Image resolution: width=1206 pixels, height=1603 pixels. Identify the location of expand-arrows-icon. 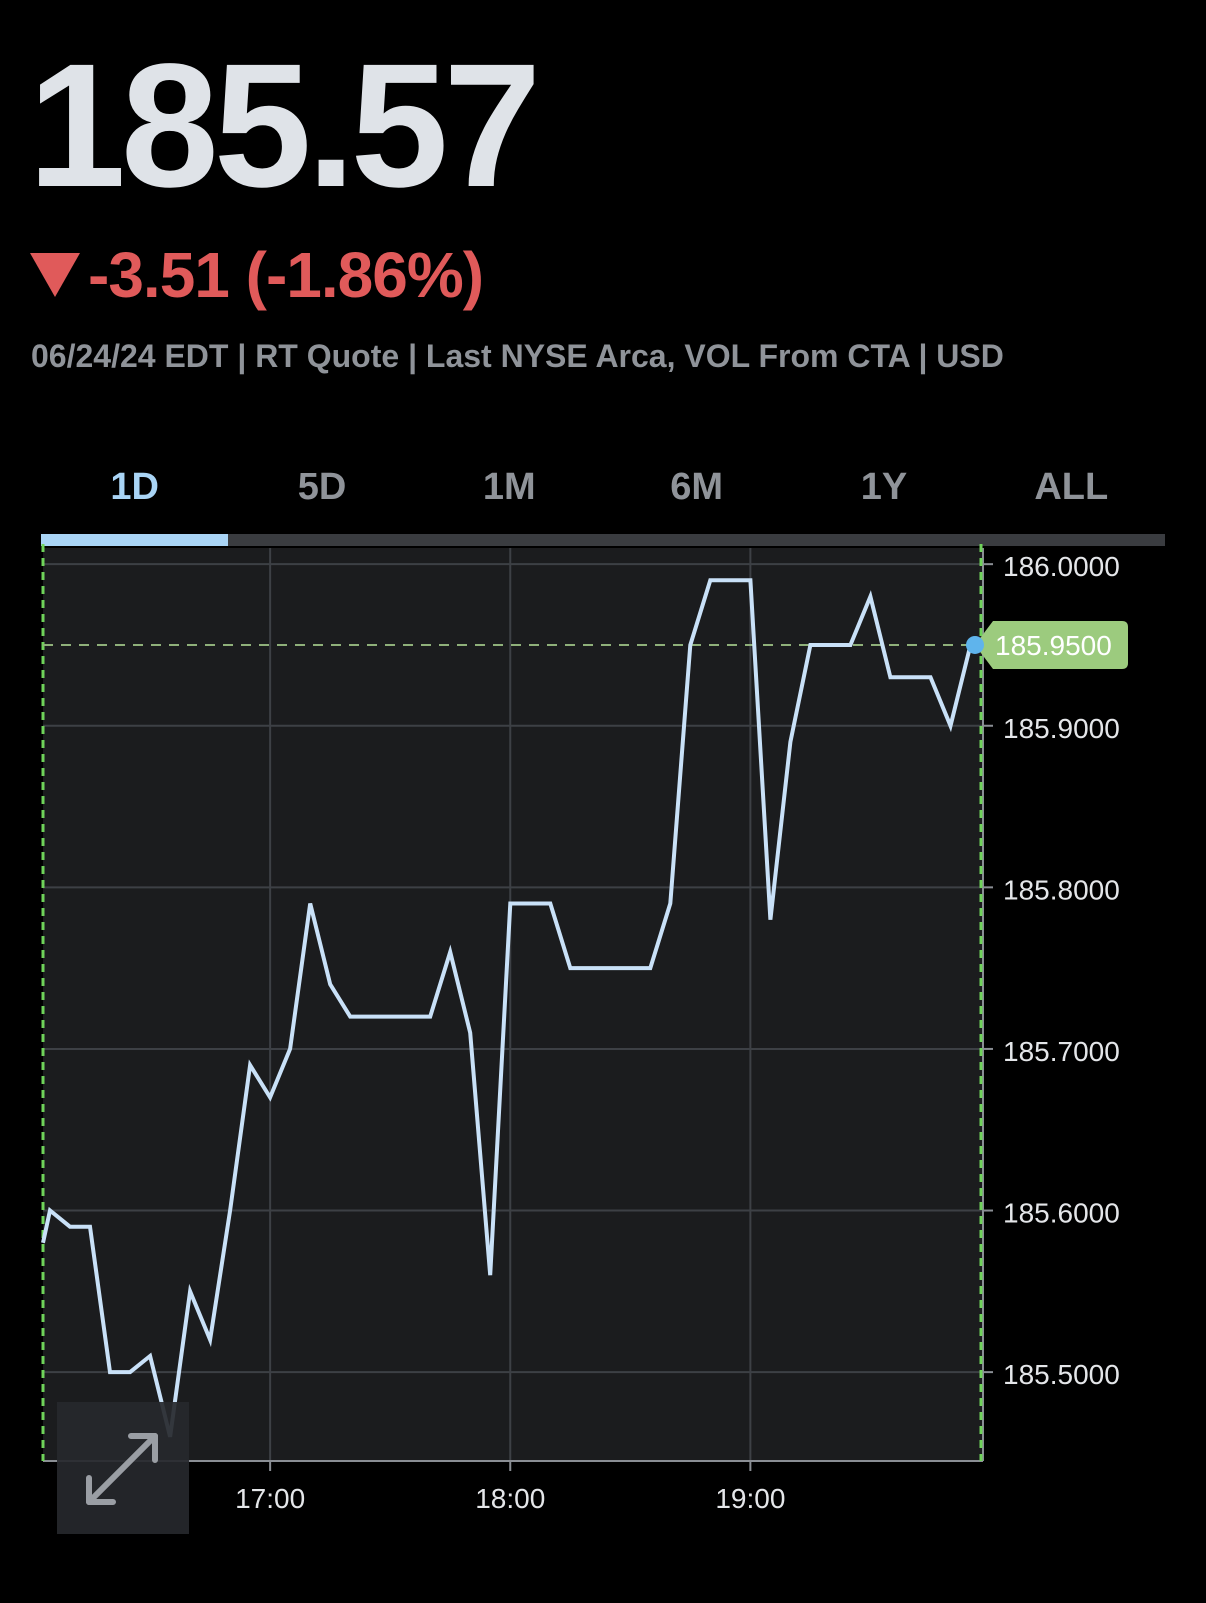
(122, 1469).